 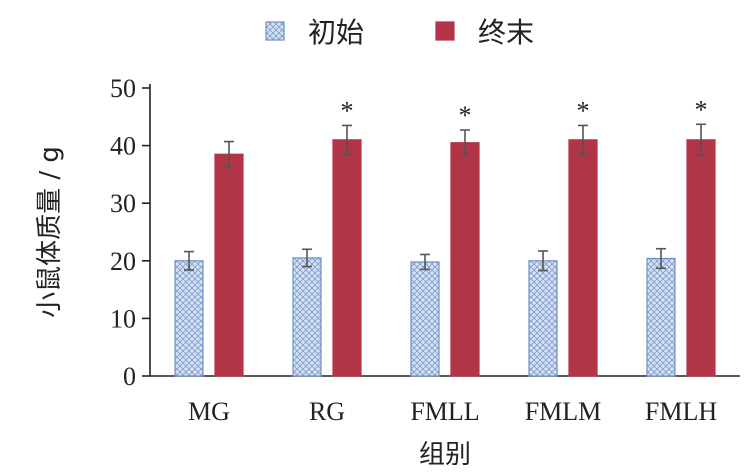 I want to click on y-axis: 0 10 20 30 40 50, so click(x=130, y=232).